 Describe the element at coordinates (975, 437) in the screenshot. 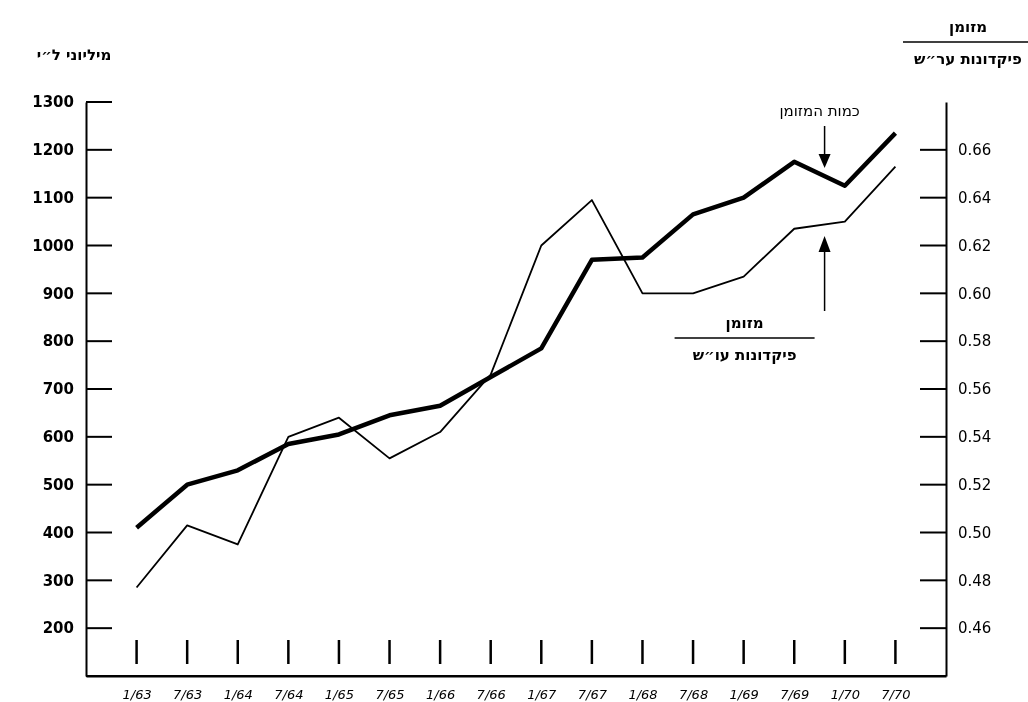

I see `y2-tick-label: 0.54` at that location.